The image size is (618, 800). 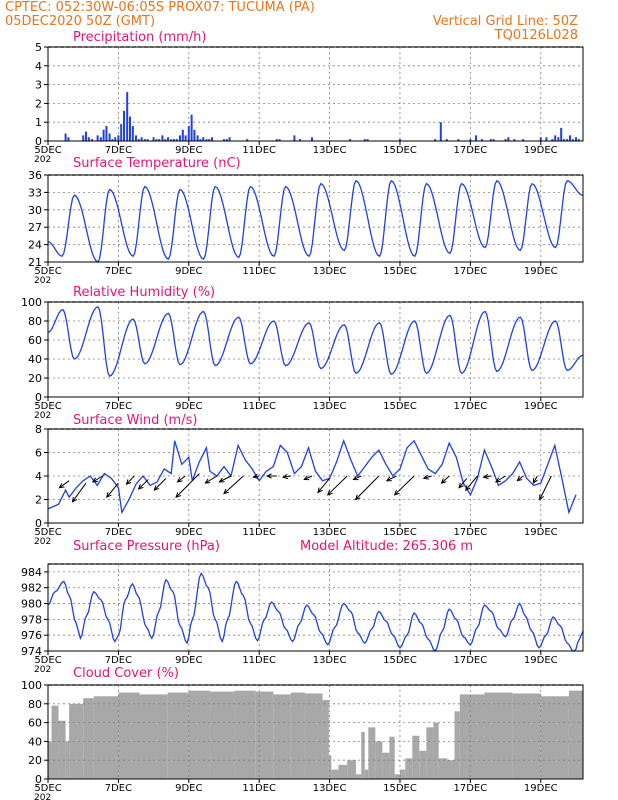 I want to click on x-tick-label: 17DEC, so click(x=471, y=150).